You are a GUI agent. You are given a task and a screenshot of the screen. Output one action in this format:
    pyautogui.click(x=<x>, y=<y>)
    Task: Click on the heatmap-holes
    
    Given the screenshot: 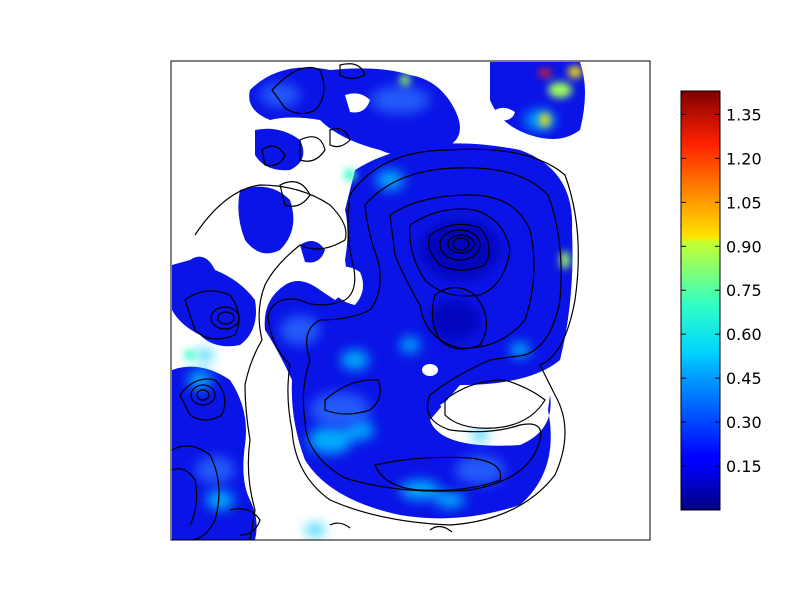 What is the action you would take?
    pyautogui.click(x=435, y=260)
    